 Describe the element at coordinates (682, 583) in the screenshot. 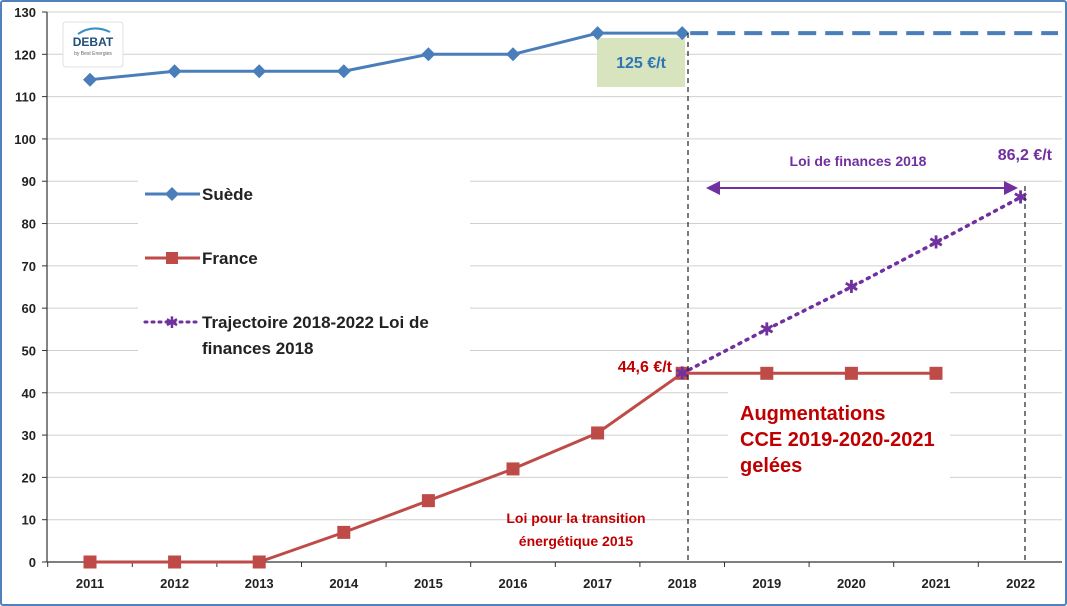

I see `x-tick-label-2018: 2018` at that location.